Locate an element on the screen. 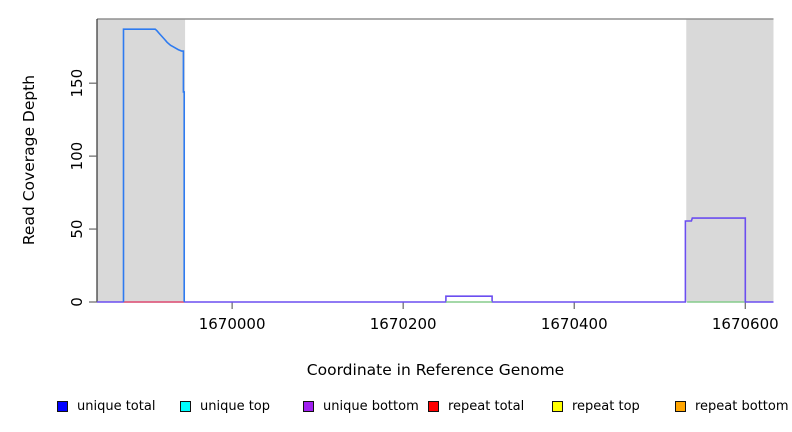 The height and width of the screenshot is (432, 792). x-tick-label: 1670000 is located at coordinates (232, 324).